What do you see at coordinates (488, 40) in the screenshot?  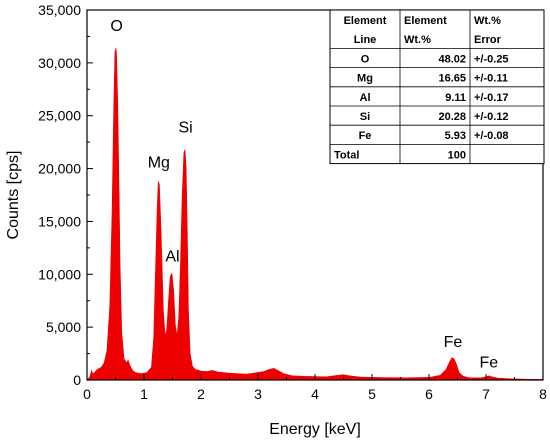 I see `table-header-cell: Error` at bounding box center [488, 40].